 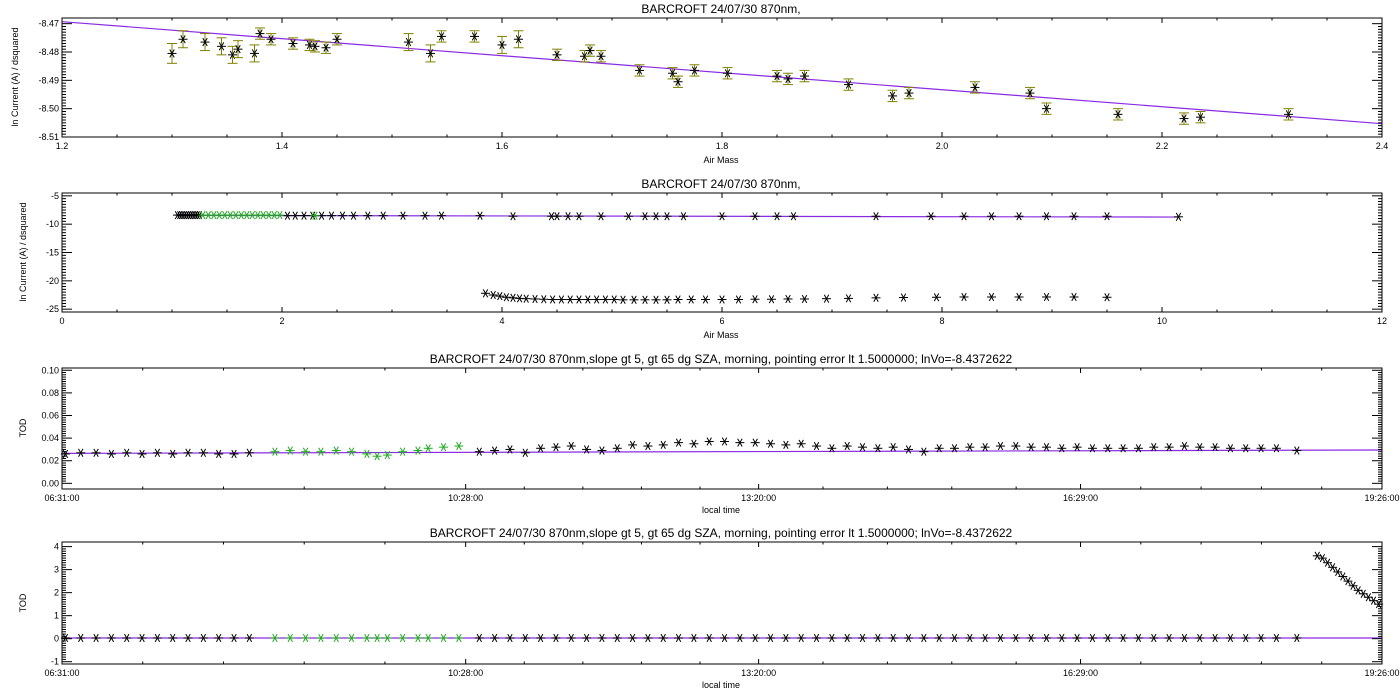 I want to click on fit-line, so click(x=722, y=73).